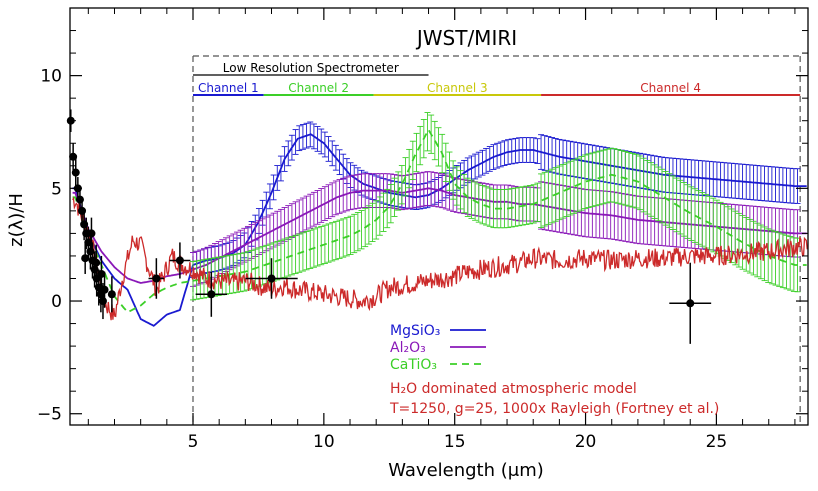  I want to click on x-tick-label: 5, so click(193, 442).